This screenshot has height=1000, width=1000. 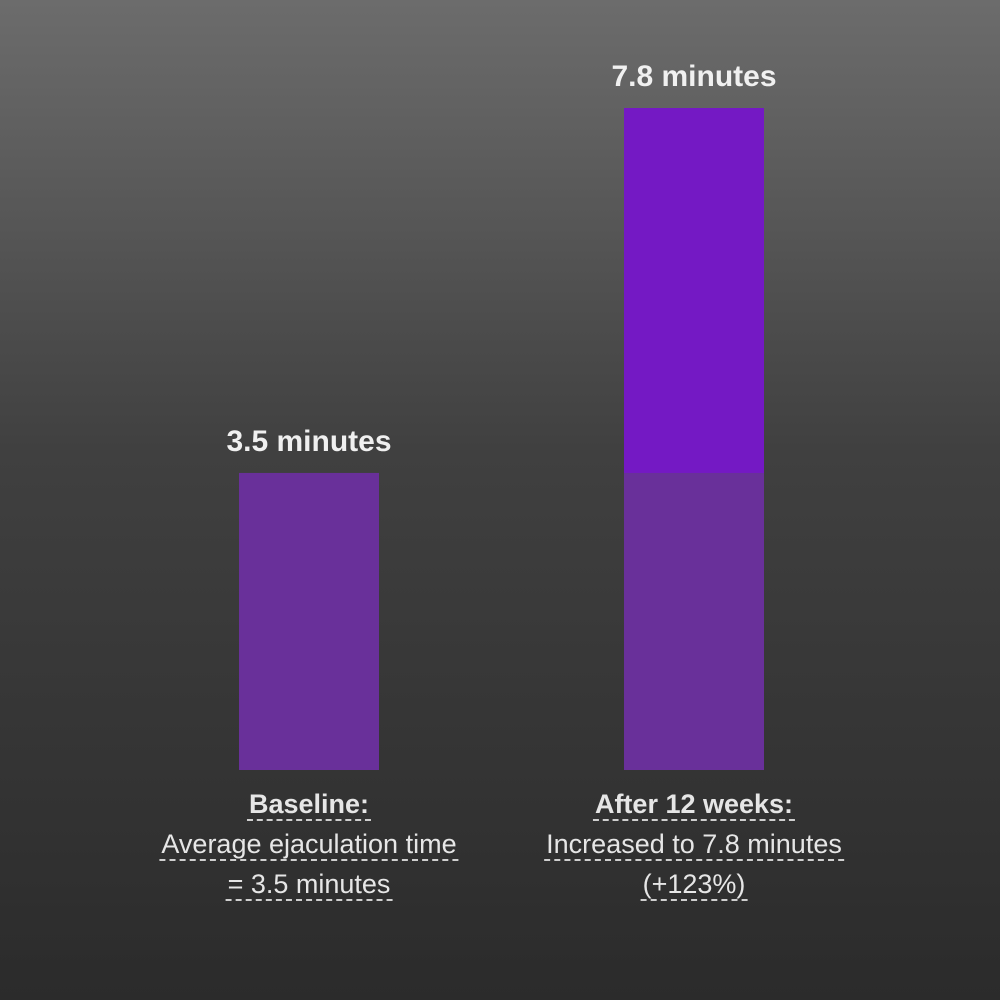 I want to click on value-label: 3.5 minutes, so click(x=309, y=441).